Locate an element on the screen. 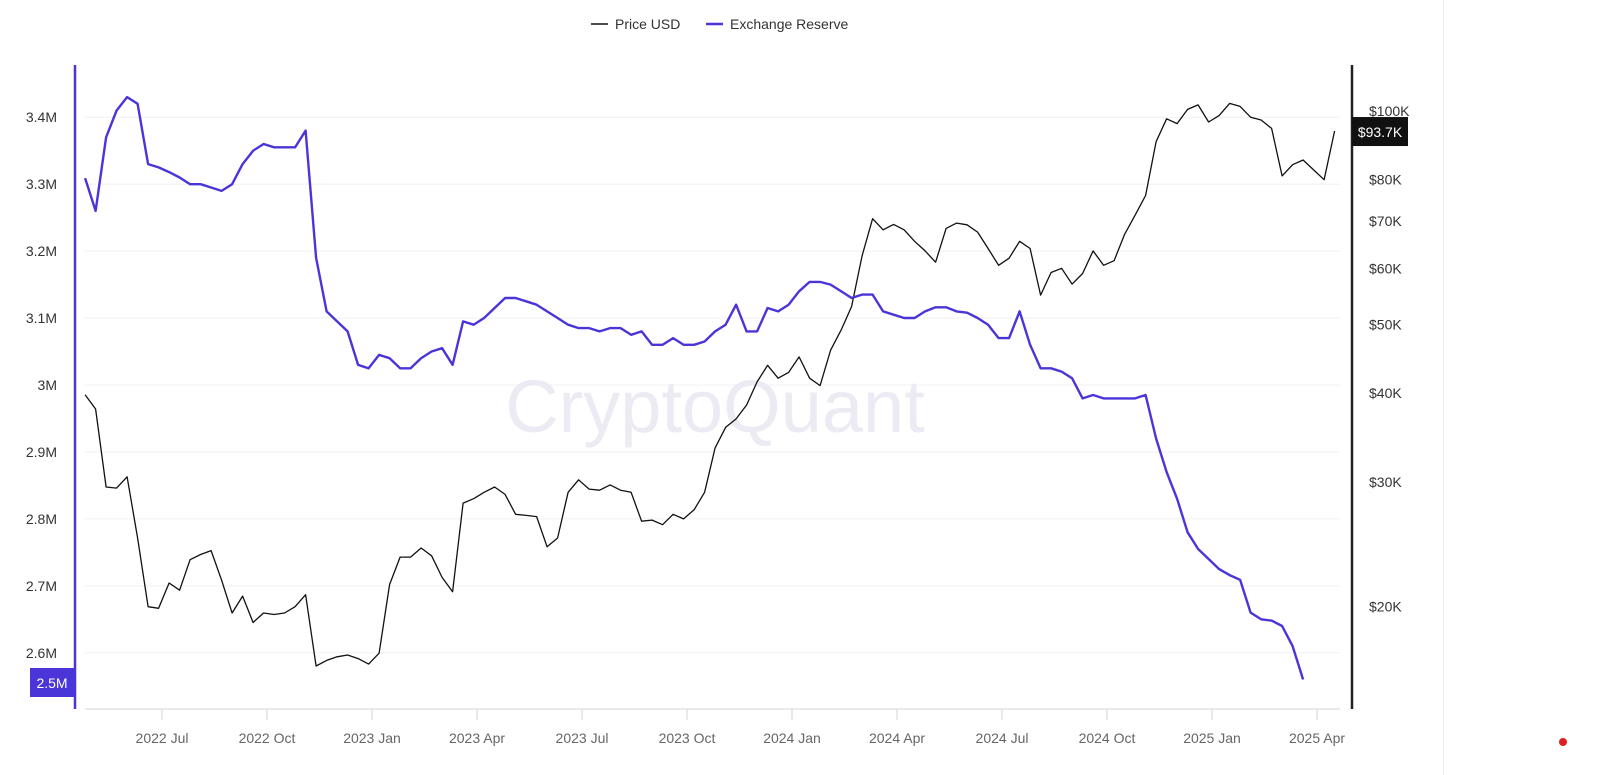 The width and height of the screenshot is (1599, 775). x-tick-label: 2024 Apr is located at coordinates (897, 738).